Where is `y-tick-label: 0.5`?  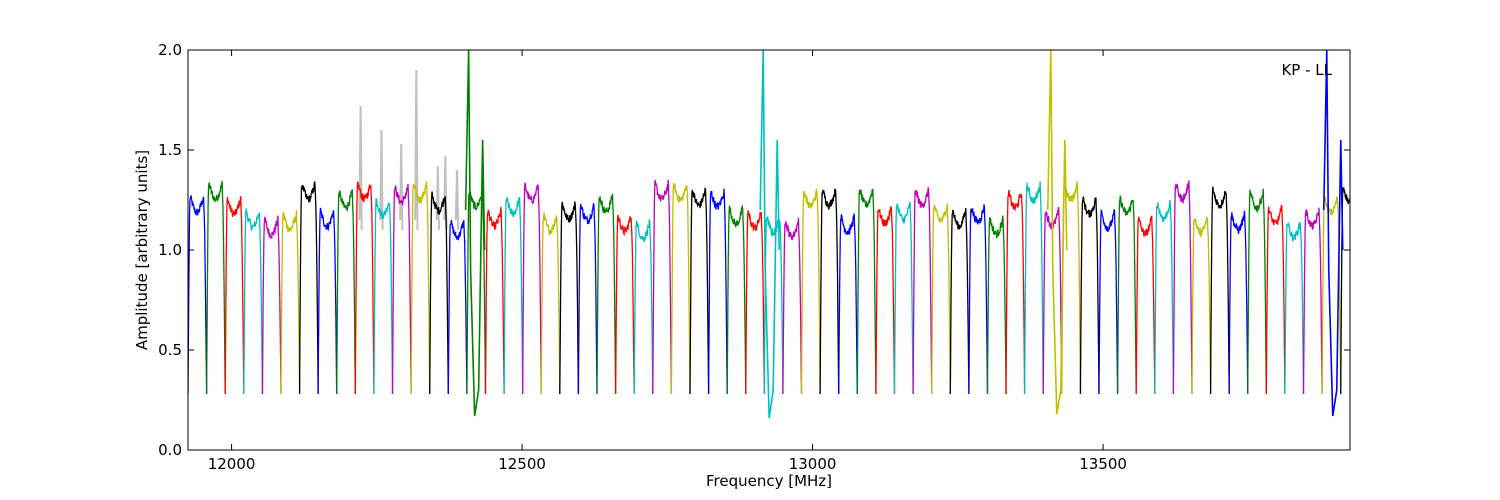 y-tick-label: 0.5 is located at coordinates (170, 350).